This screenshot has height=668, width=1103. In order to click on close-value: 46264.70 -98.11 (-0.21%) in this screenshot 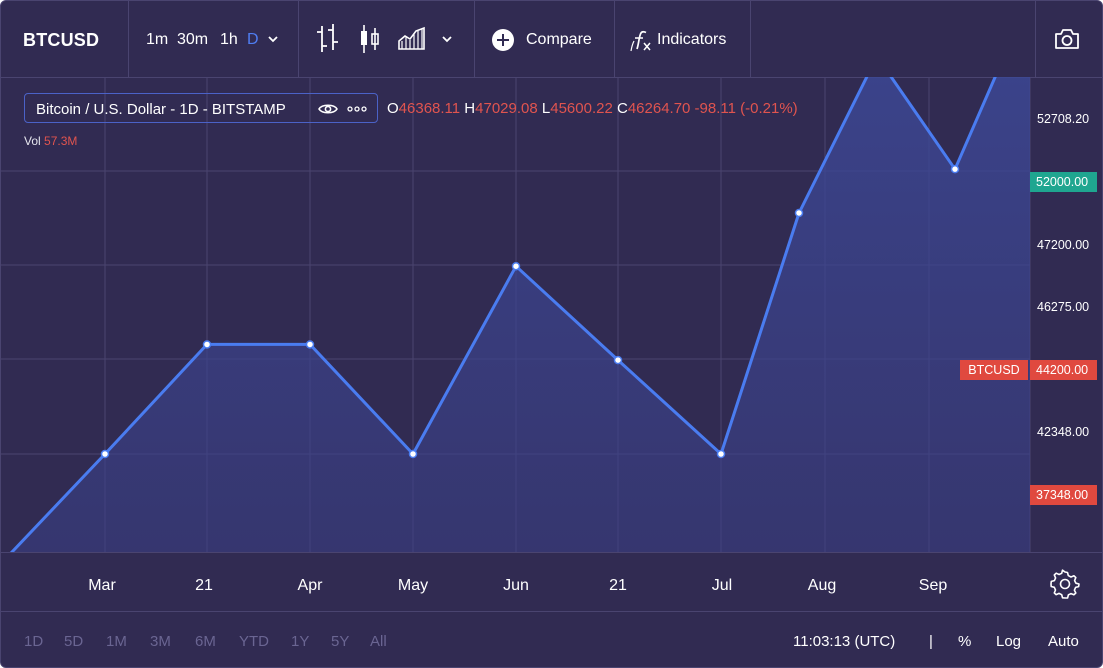, I will do `click(712, 108)`.